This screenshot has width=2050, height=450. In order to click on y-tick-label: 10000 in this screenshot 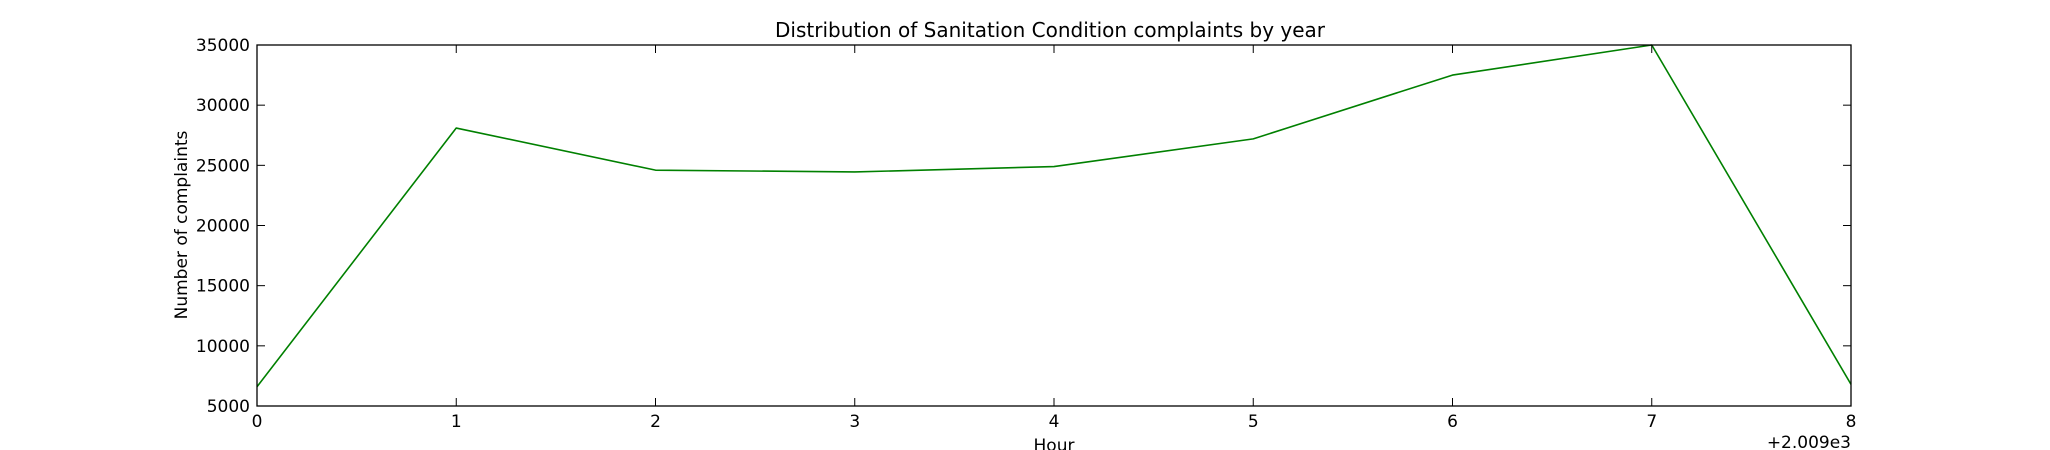, I will do `click(223, 347)`.